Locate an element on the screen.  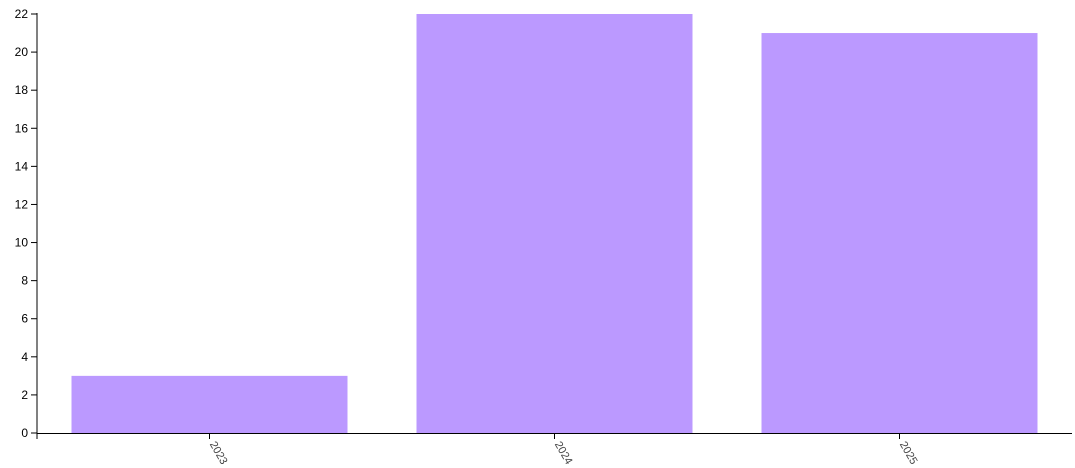
y-tick-label: 0 is located at coordinates (24, 433).